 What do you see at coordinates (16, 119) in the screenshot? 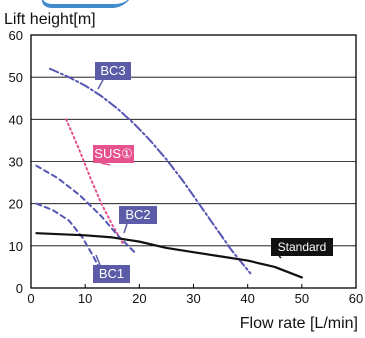
I see `y-tick-label-40: 40` at bounding box center [16, 119].